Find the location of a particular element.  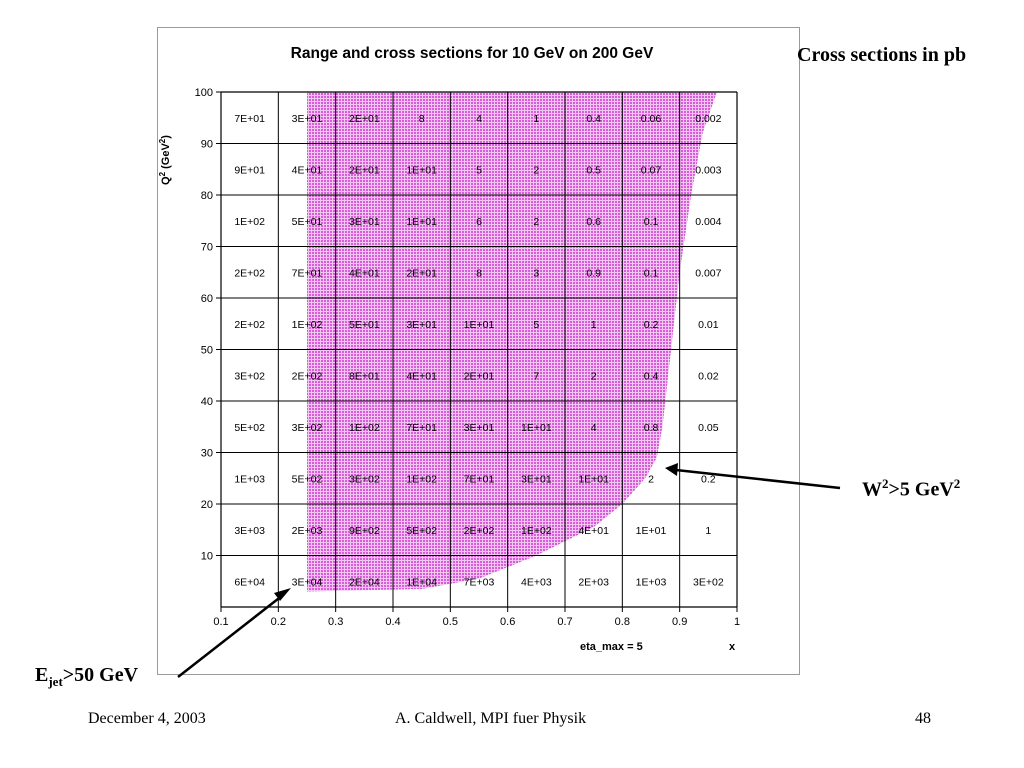

ejet-cut-label: Ejet>50 GeV is located at coordinates (86, 677).